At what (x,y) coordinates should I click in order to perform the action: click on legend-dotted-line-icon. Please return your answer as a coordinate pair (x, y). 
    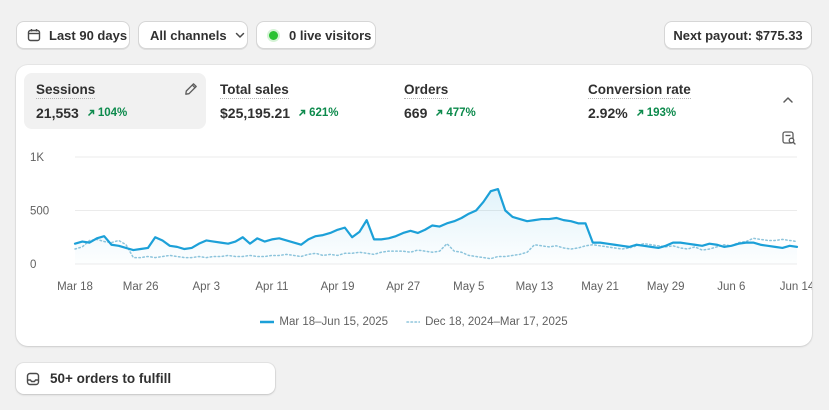
    Looking at the image, I should click on (413, 322).